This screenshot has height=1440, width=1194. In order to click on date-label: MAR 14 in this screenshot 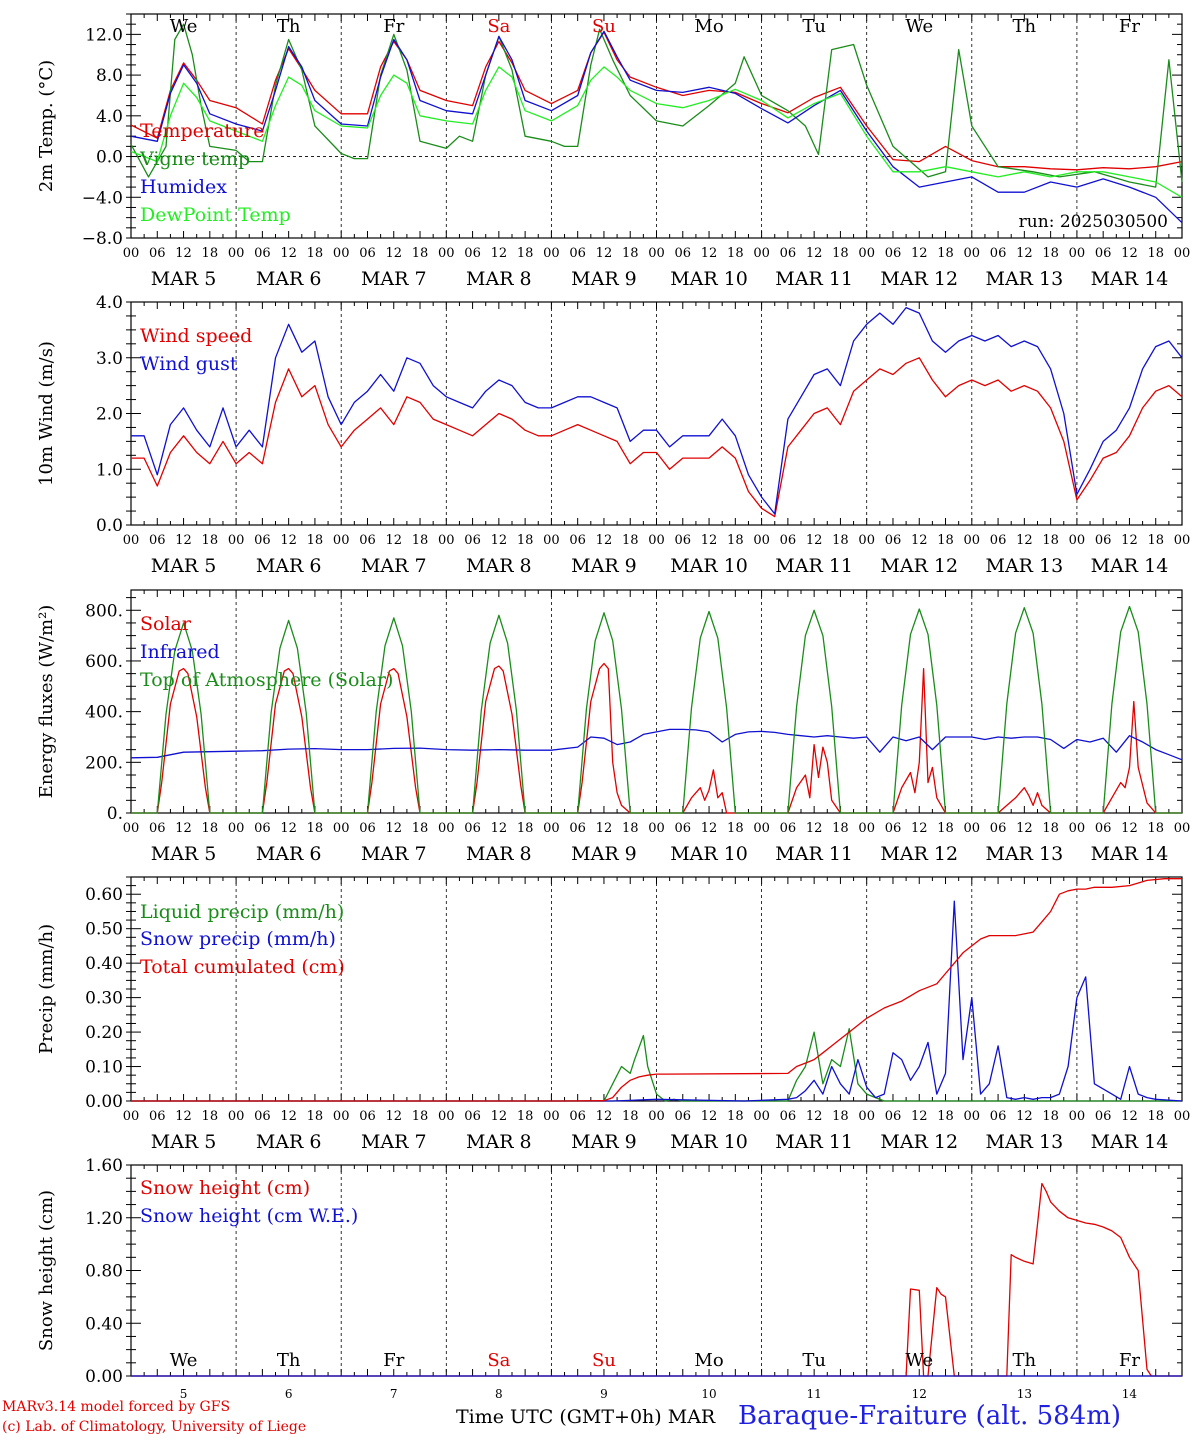, I will do `click(1130, 566)`.